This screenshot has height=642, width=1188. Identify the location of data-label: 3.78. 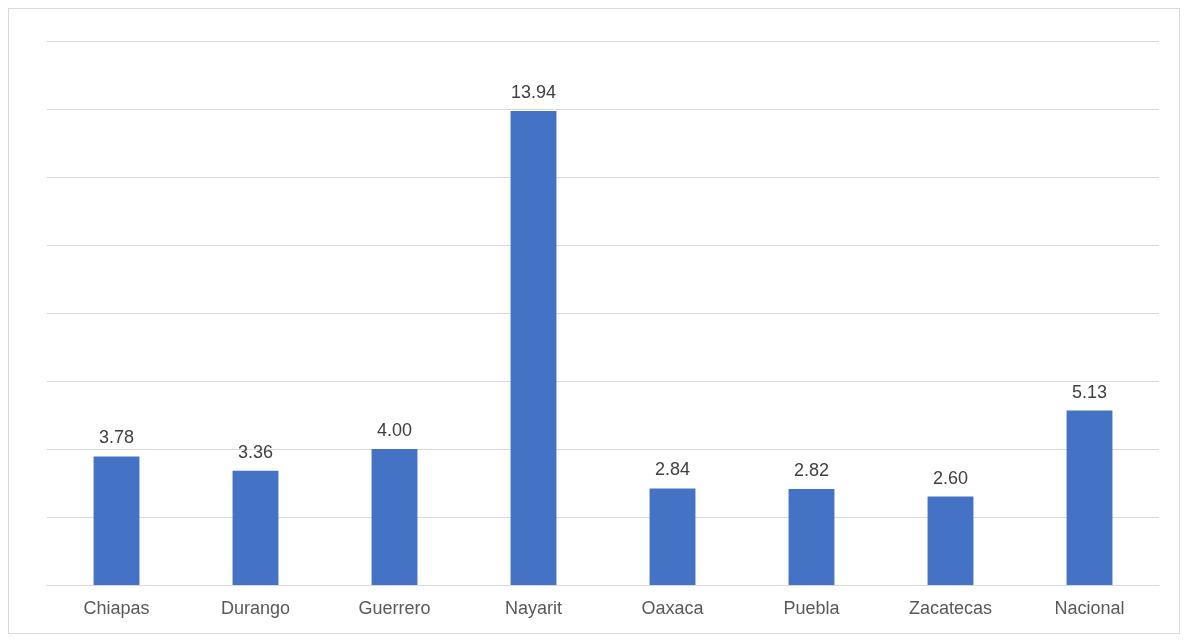
(116, 437).